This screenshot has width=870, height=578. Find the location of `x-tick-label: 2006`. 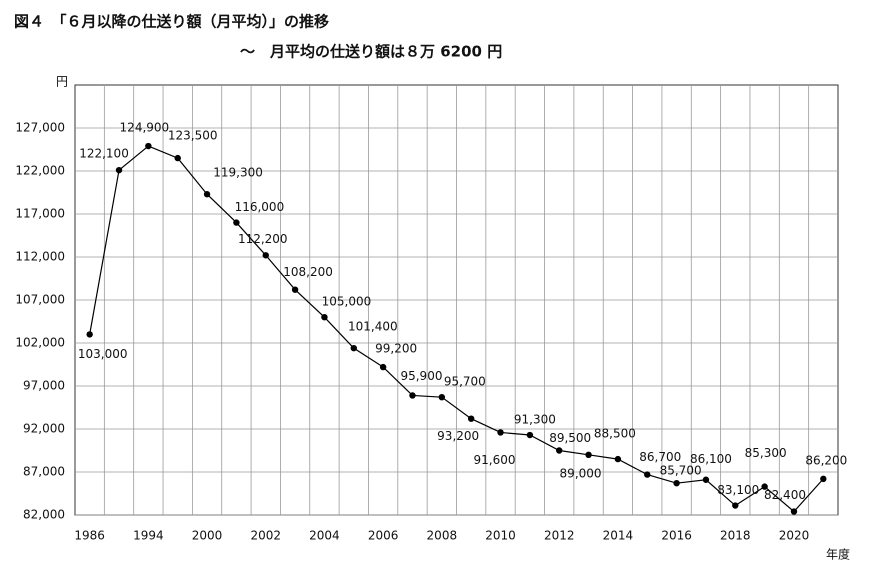

x-tick-label: 2006 is located at coordinates (383, 536).